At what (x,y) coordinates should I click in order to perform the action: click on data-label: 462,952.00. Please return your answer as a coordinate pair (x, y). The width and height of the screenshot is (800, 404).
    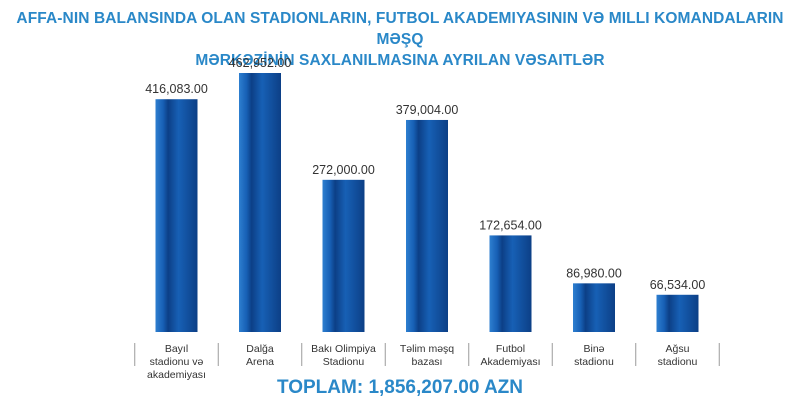
    Looking at the image, I should click on (260, 63).